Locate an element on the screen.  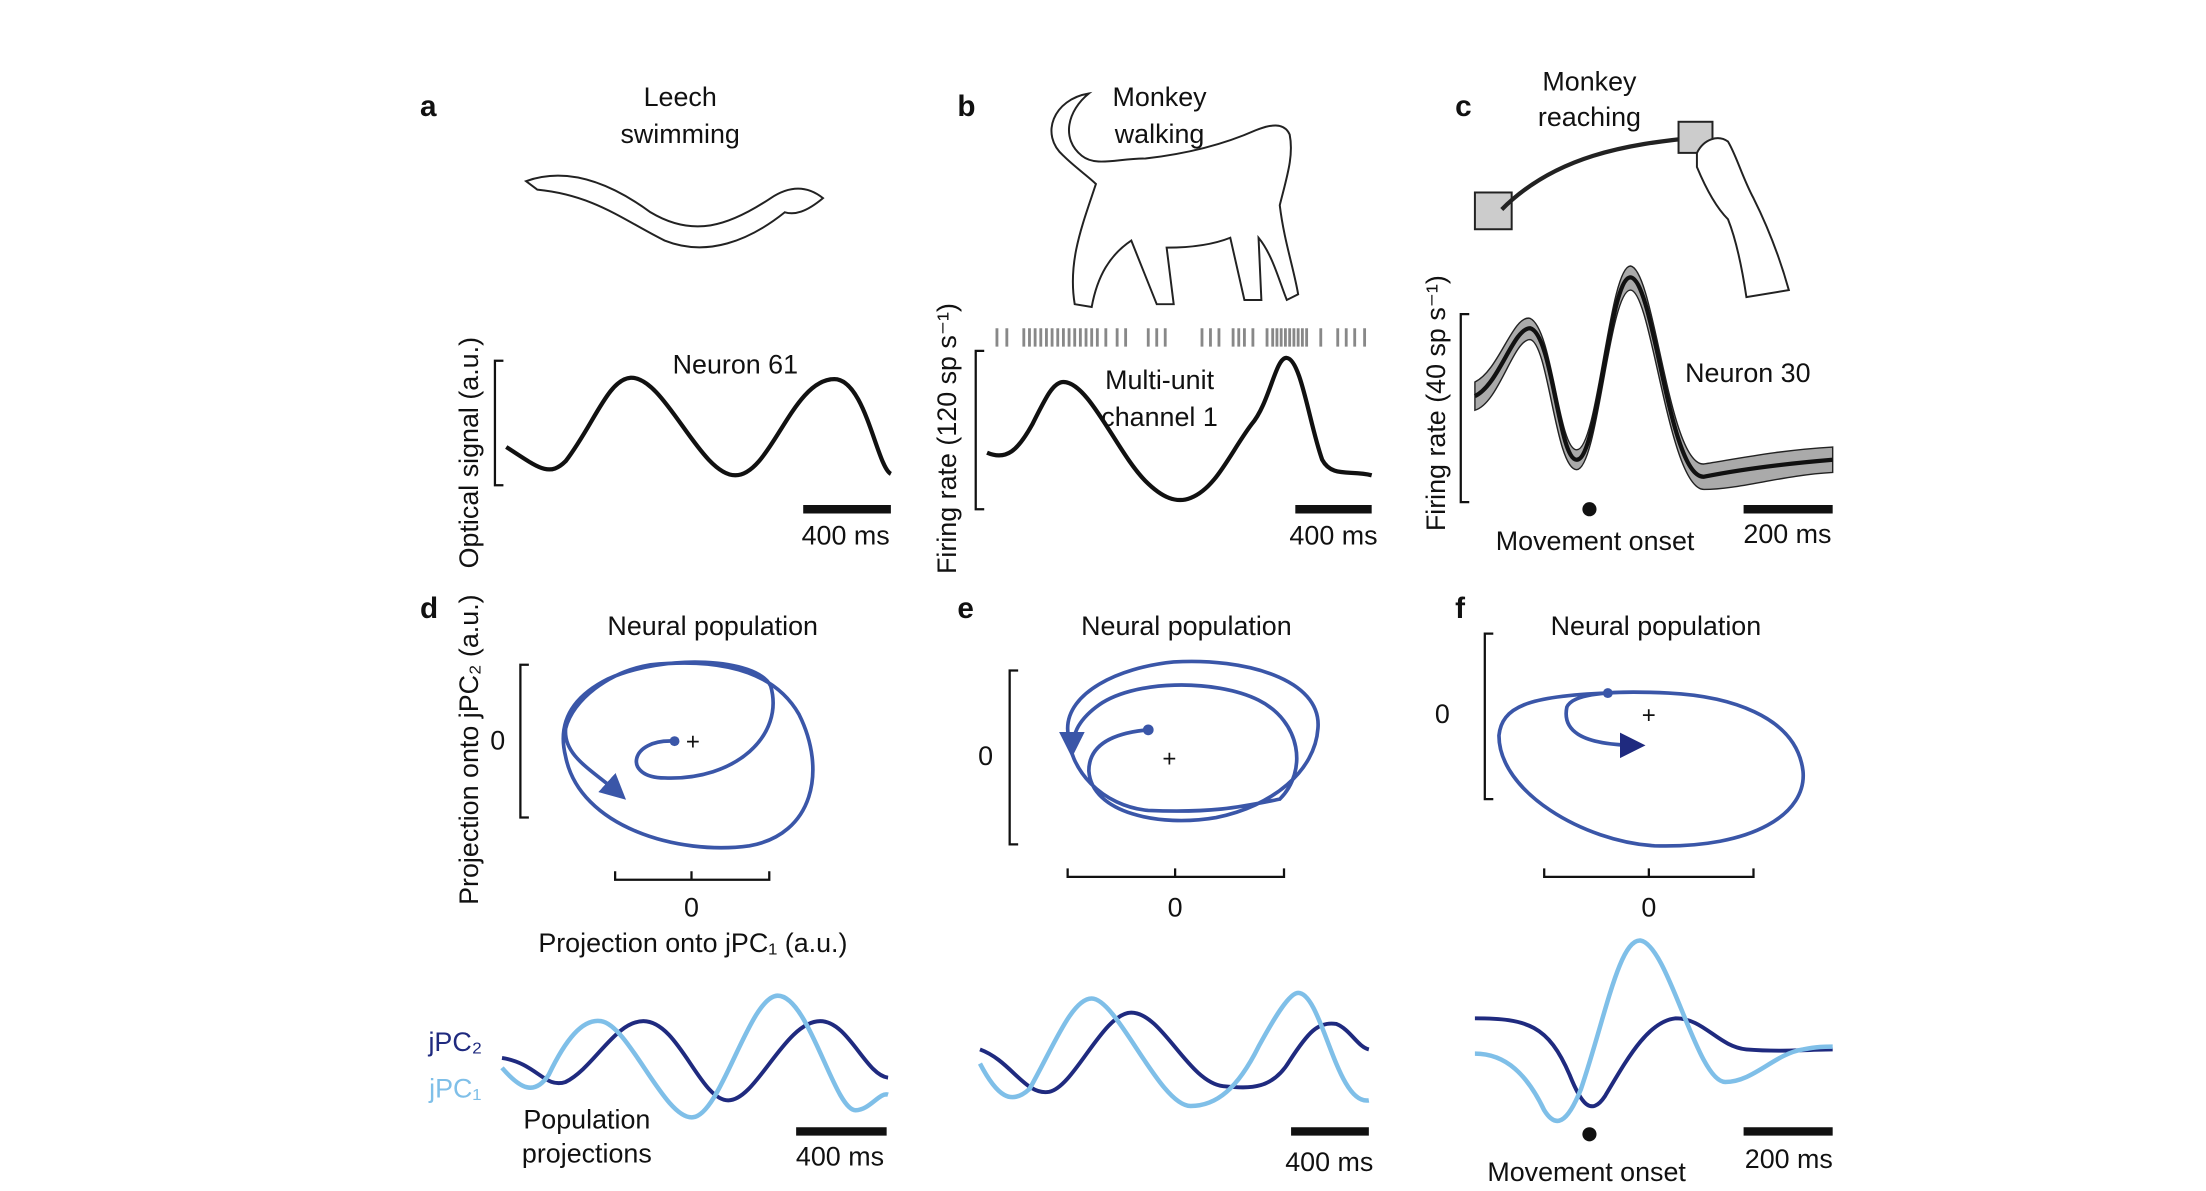
trace-label: channel 1 is located at coordinates (1159, 417).